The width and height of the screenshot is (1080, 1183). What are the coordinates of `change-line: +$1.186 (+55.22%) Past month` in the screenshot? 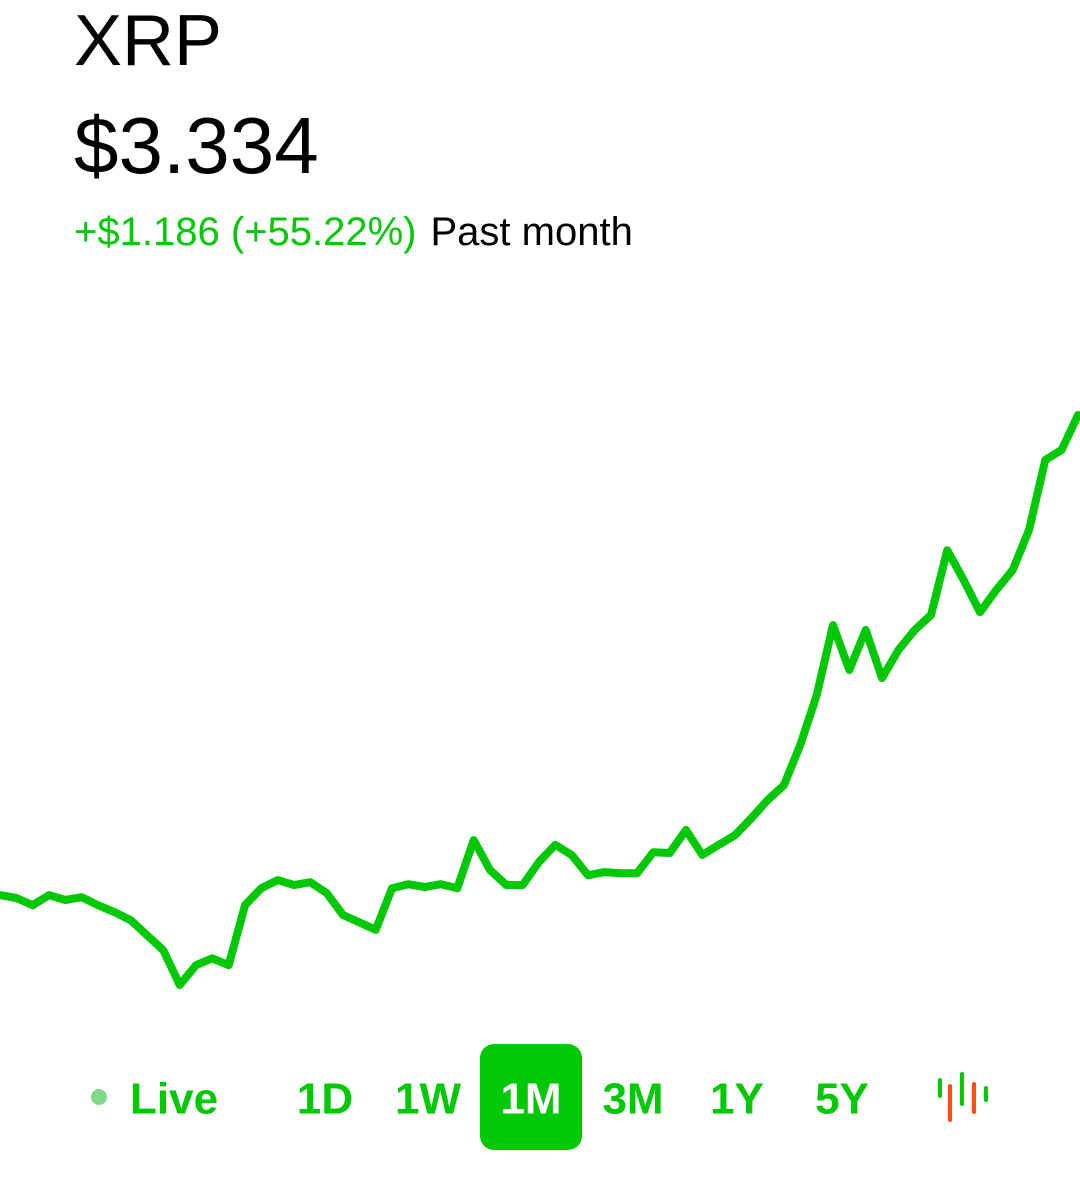 It's located at (353, 232).